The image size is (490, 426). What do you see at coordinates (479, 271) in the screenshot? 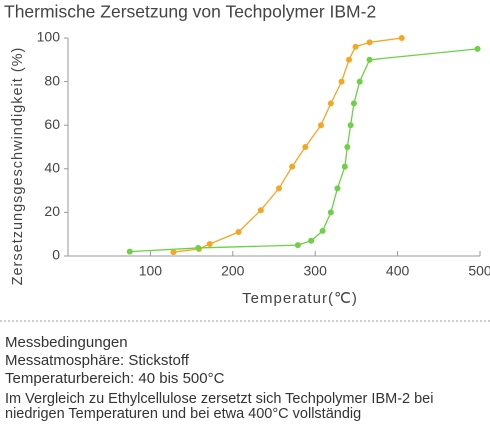
I see `x-tick-label: 500` at bounding box center [479, 271].